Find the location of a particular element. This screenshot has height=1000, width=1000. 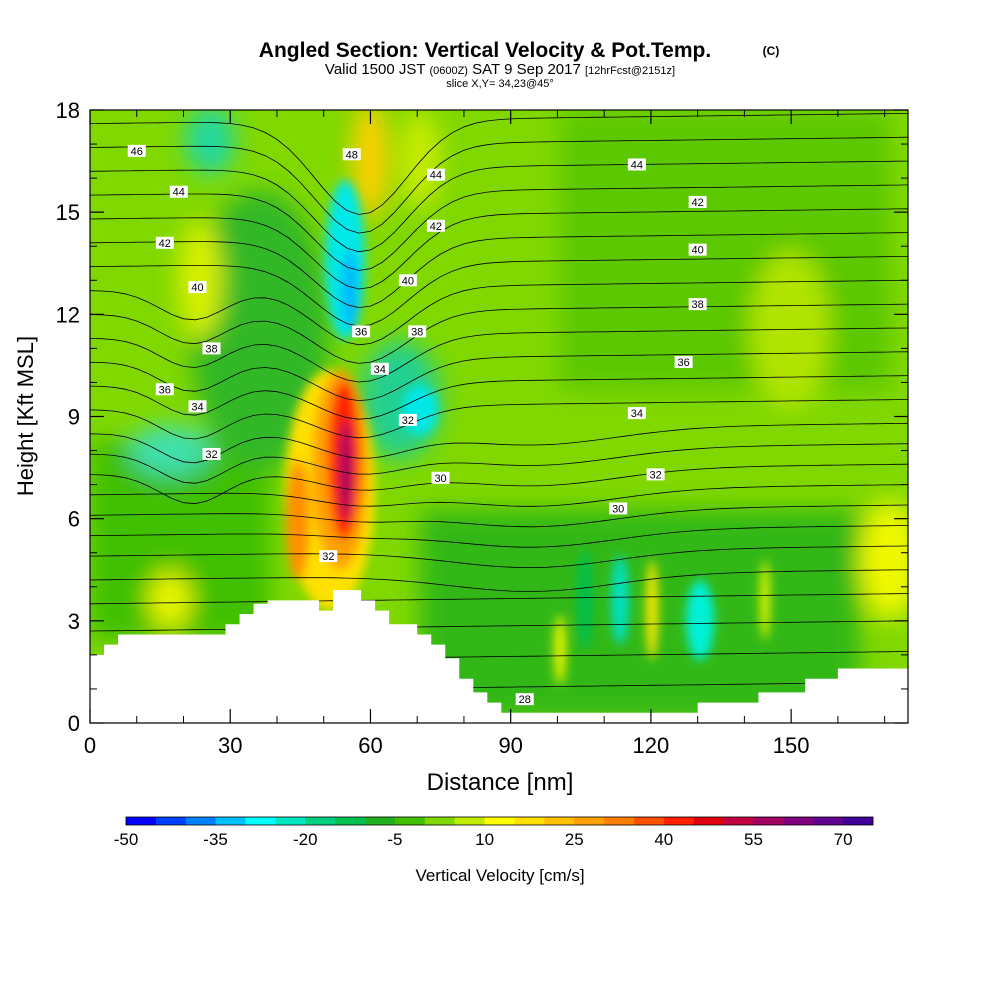

x-tick-label: 0 is located at coordinates (90, 745).